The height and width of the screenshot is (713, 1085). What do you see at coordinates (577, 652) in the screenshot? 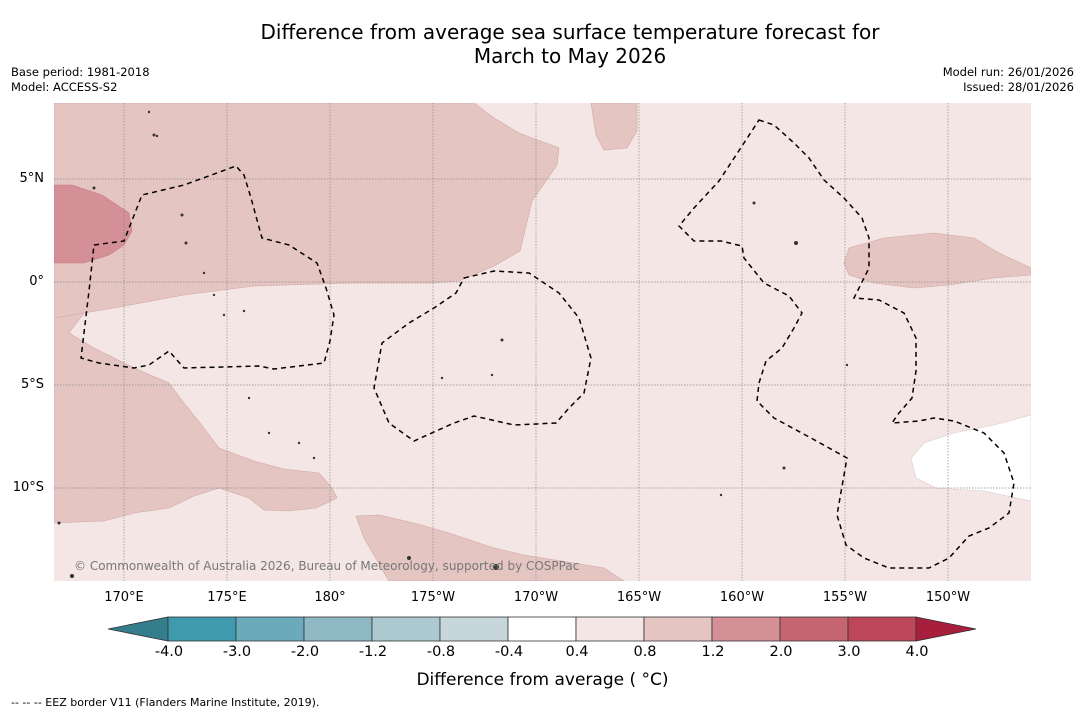
I see `colorbar-tick: 0.4` at bounding box center [577, 652].